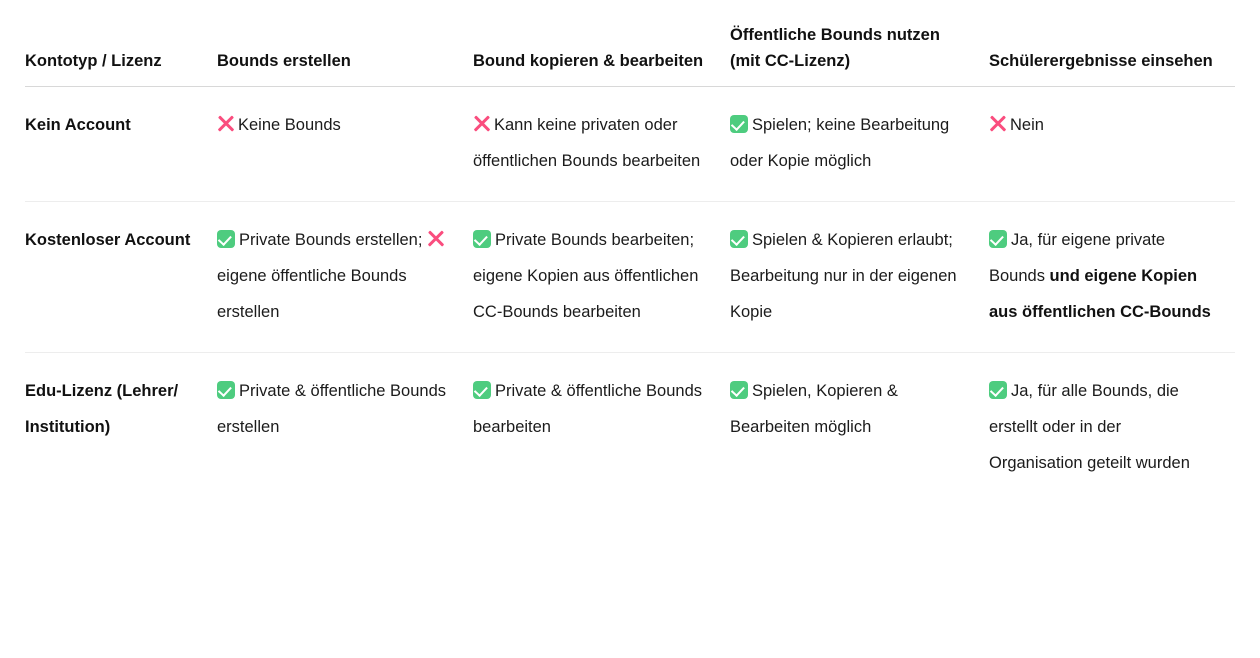 The image size is (1260, 658). Describe the element at coordinates (1077, 257) in the screenshot. I see `cell-text: Ja, für eigene private Bounds` at that location.